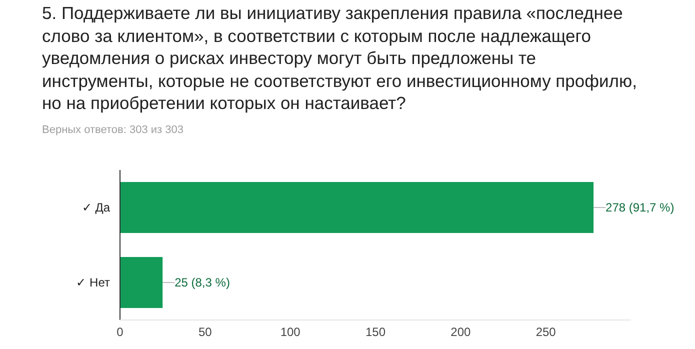  What do you see at coordinates (113, 130) in the screenshot?
I see `chart-subtitle: Верных ответов: 303 из 303` at bounding box center [113, 130].